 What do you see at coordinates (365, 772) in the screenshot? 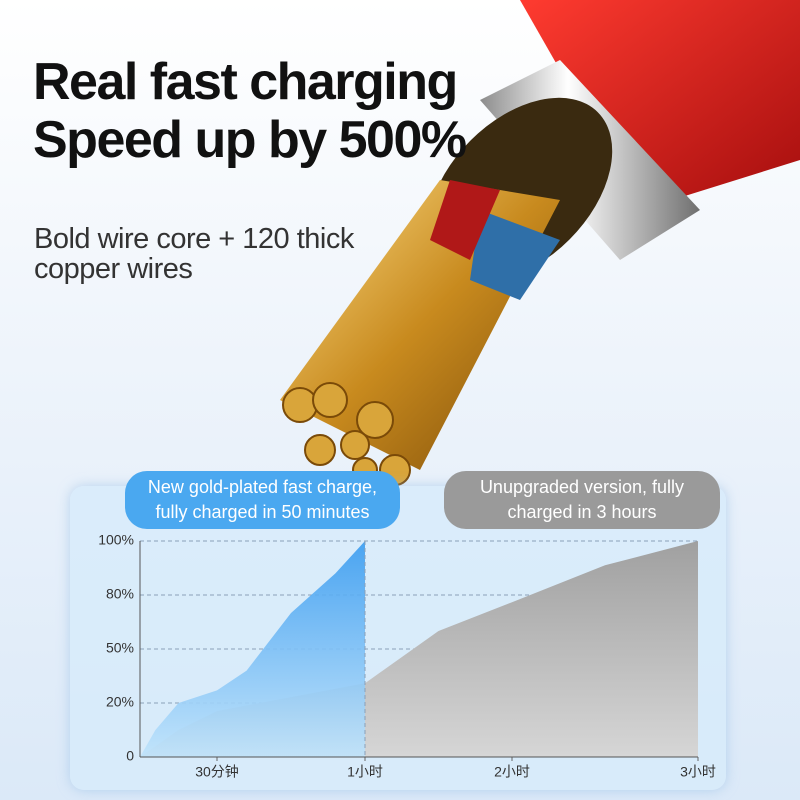
I see `x-tick-label: 1小时` at bounding box center [365, 772].